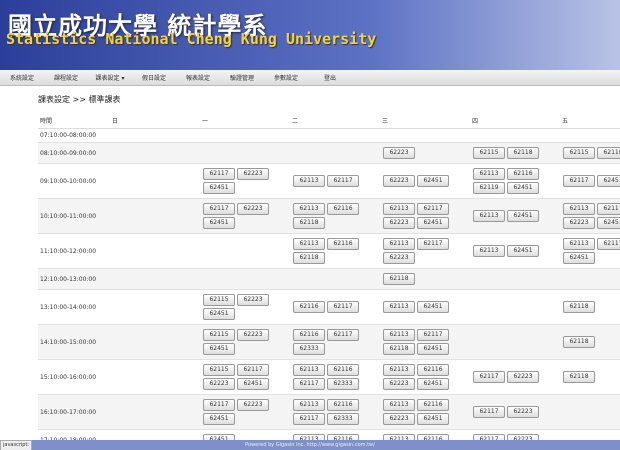  Describe the element at coordinates (489, 188) in the screenshot. I see `course-button: 62119` at that location.